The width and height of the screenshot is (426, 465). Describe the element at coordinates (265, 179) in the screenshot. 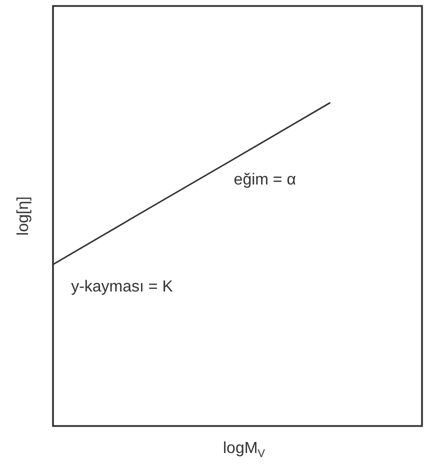

I see `annotation: eğim = α` at that location.